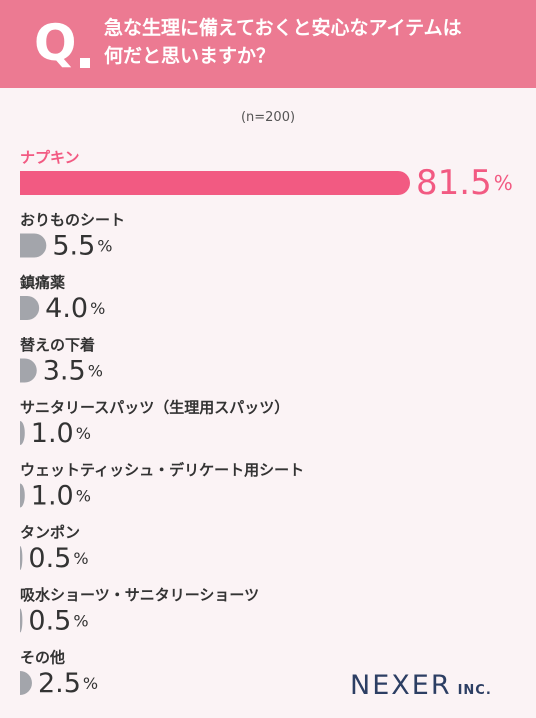 The height and width of the screenshot is (718, 536). Describe the element at coordinates (72, 220) in the screenshot. I see `category-label: おりものシート` at that location.